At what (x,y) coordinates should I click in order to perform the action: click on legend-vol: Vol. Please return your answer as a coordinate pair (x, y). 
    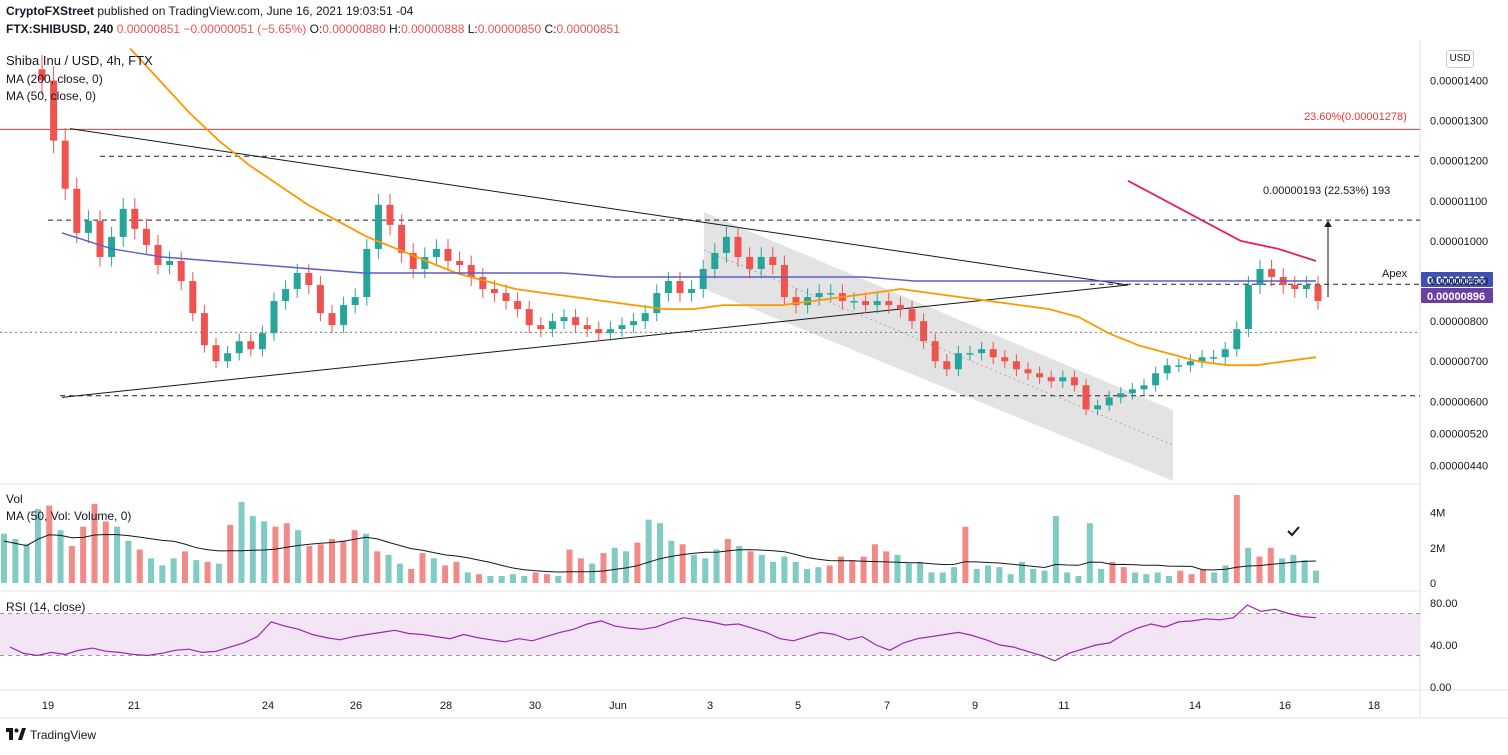
    Looking at the image, I should click on (14, 499).